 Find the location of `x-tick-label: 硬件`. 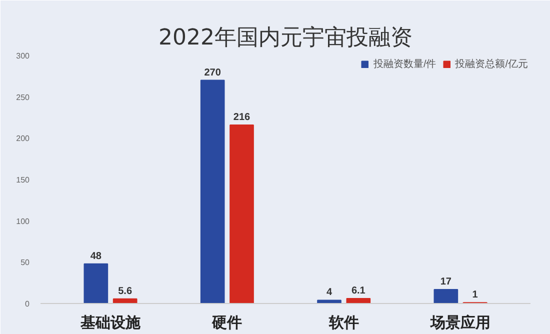

x-tick-label: 硬件 is located at coordinates (226, 323).